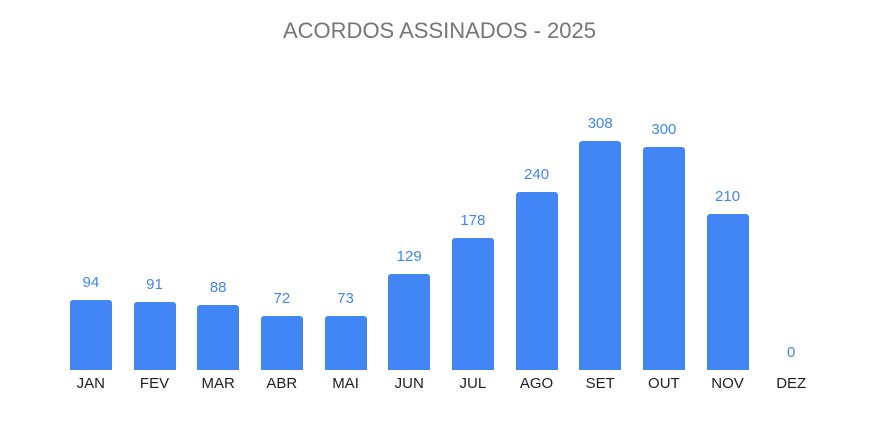  What do you see at coordinates (154, 284) in the screenshot?
I see `bar-value-label: 91` at bounding box center [154, 284].